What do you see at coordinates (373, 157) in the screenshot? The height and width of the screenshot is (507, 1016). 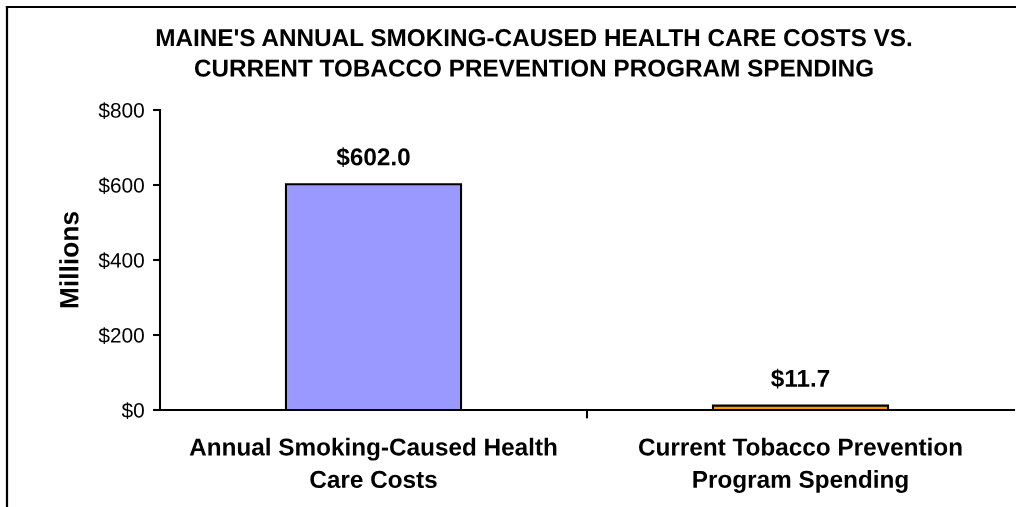 I see `data-label: $602.0` at bounding box center [373, 157].